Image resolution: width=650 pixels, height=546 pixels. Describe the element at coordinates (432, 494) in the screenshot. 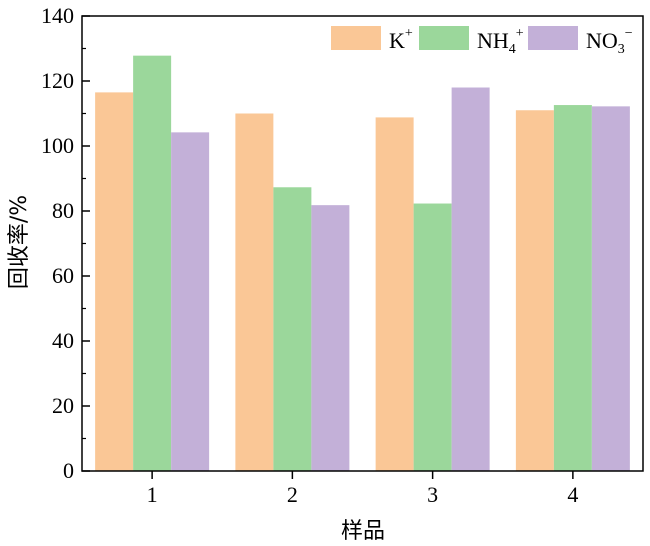

I see `x-tick-label: 3` at that location.